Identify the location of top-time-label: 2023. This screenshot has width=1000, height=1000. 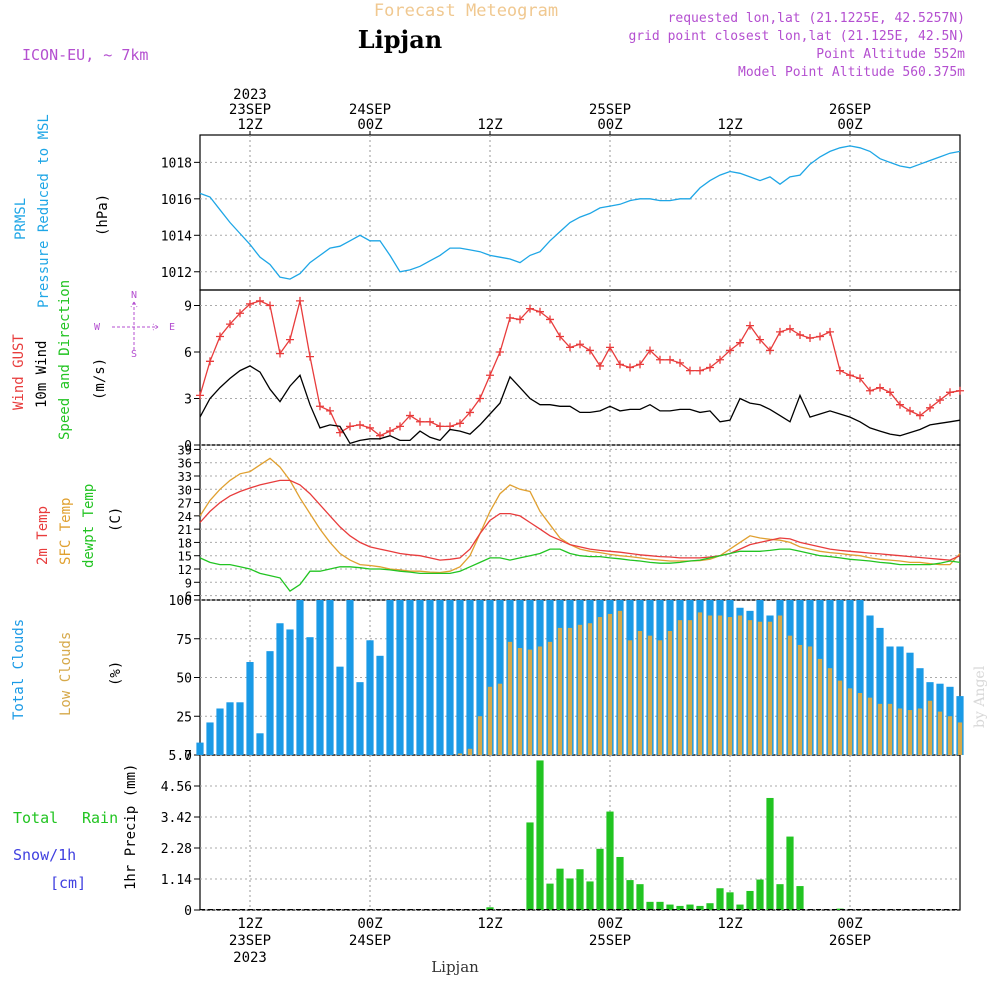
(250, 95).